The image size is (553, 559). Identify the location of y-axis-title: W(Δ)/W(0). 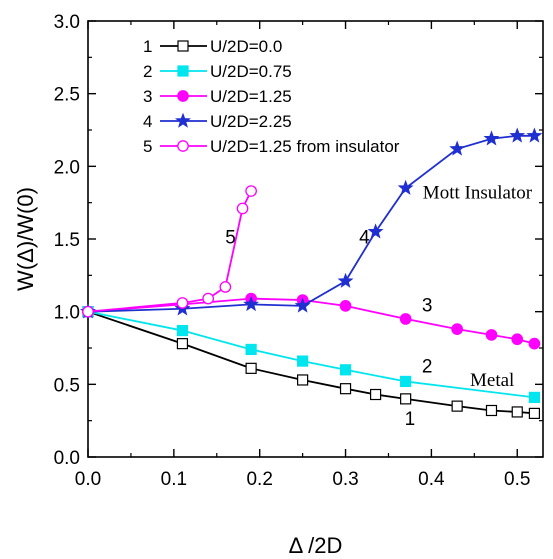
(25, 239).